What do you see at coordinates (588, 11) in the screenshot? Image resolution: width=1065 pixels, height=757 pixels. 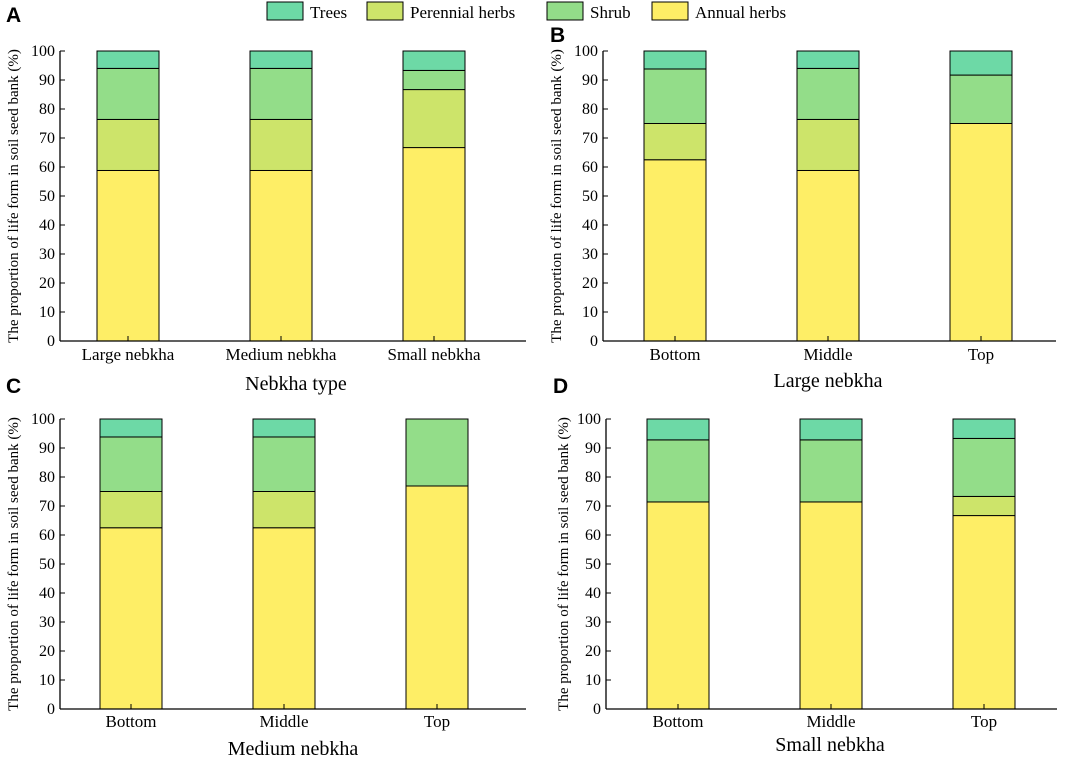 I see `legend-item-shrub: Shrub` at bounding box center [588, 11].